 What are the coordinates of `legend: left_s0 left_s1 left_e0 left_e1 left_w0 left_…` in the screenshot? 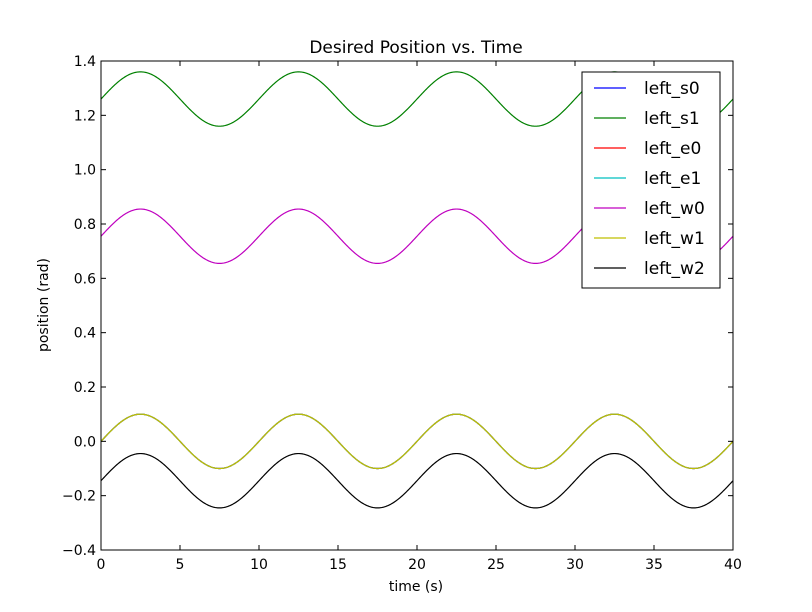 It's located at (651, 180).